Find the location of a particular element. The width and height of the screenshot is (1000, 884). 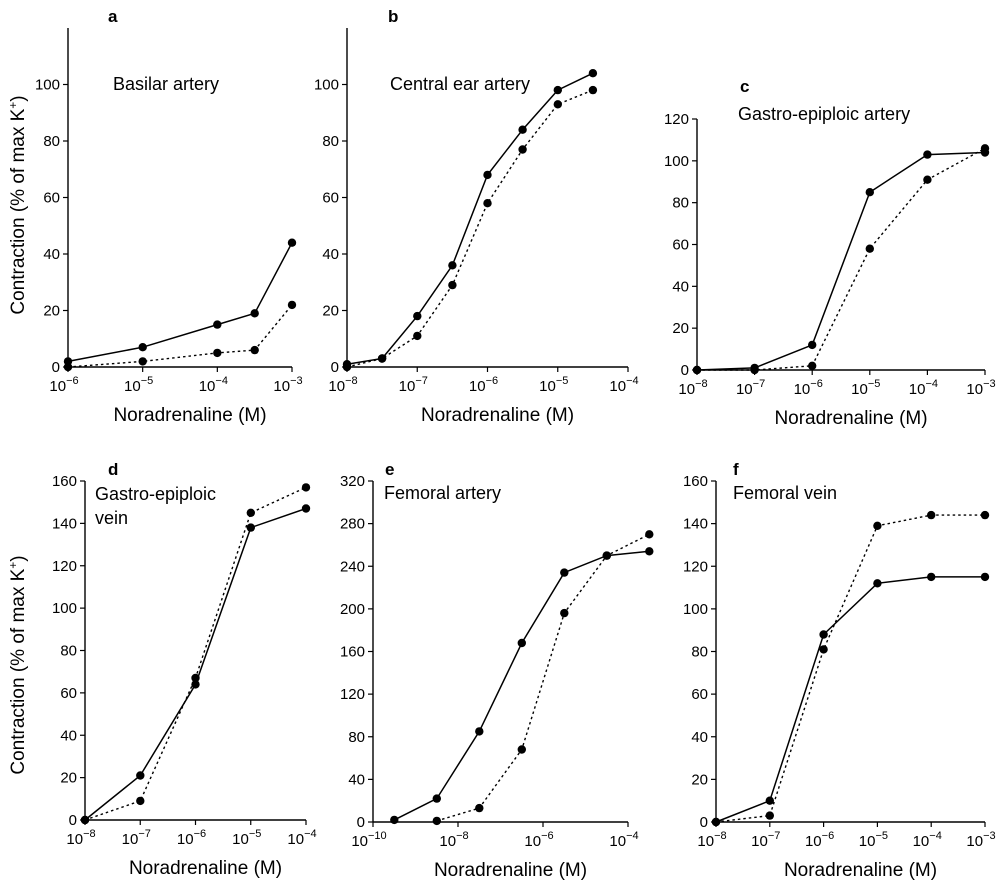

panel-c-x-tick-label: 10⁻³ is located at coordinates (980, 388).